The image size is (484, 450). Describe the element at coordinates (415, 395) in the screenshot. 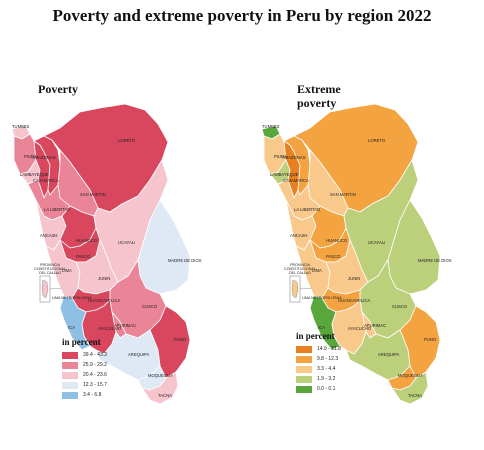

I see `extreme-label-tacna: TACNA` at that location.